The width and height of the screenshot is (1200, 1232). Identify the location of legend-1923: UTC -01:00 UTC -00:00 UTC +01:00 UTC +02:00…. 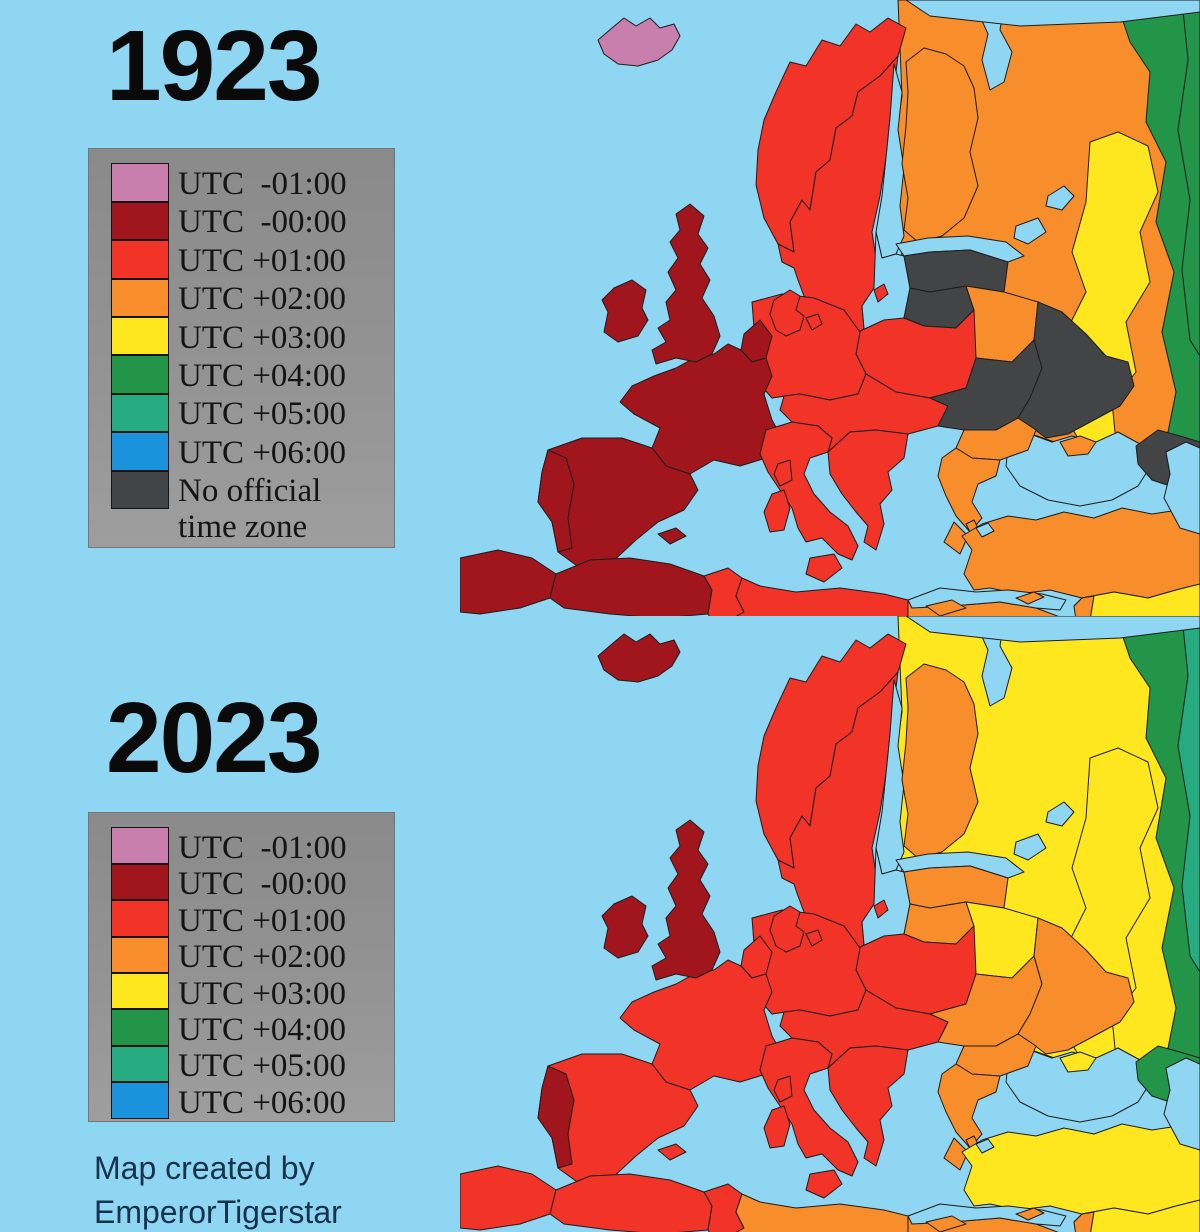
(241, 348).